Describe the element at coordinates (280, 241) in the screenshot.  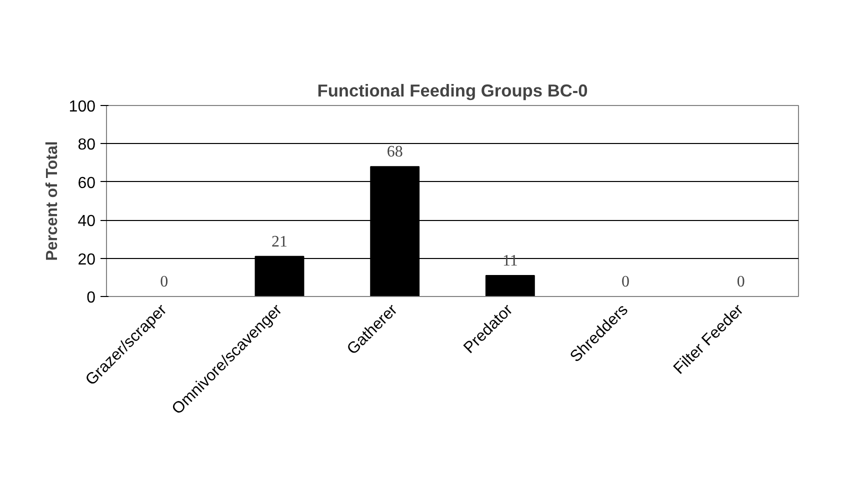
I see `data-label: 21` at that location.